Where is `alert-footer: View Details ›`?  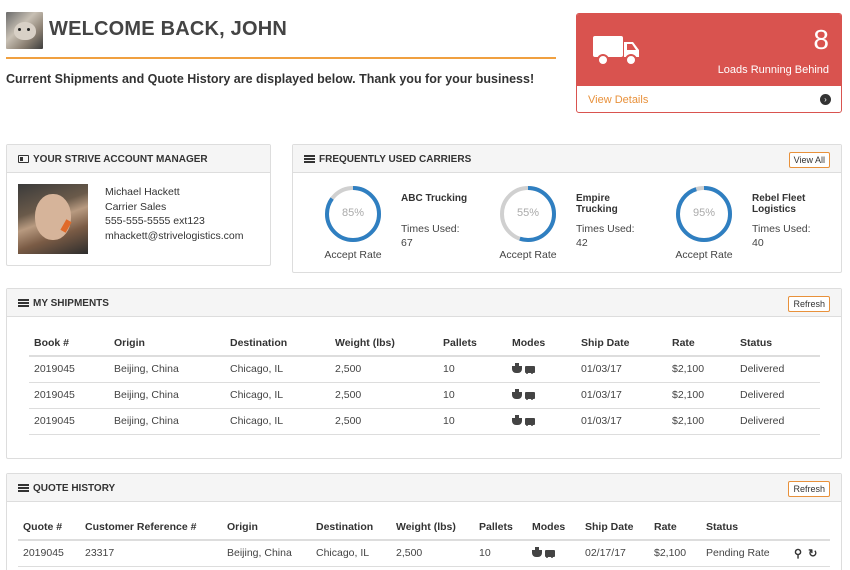 alert-footer: View Details › is located at coordinates (709, 99).